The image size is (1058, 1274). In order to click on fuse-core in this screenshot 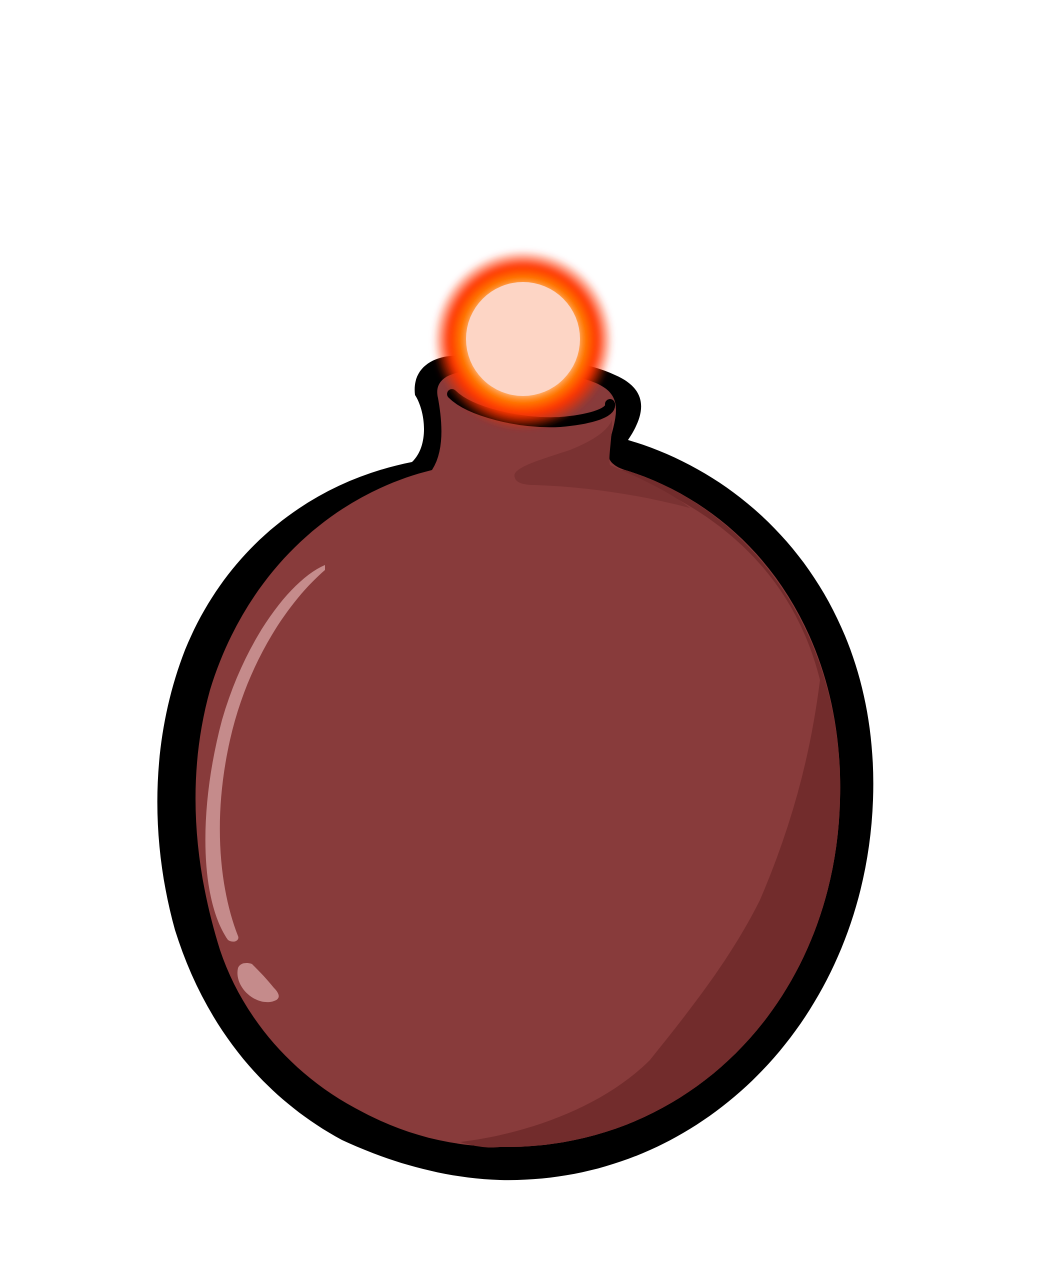, I will do `click(523, 339)`.